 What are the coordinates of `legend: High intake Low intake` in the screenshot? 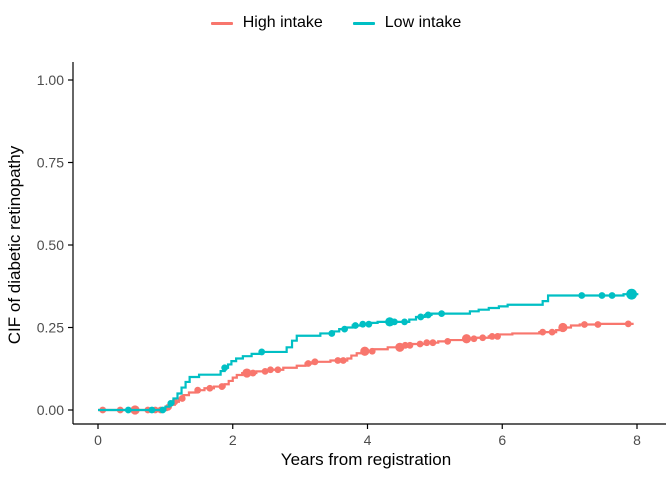 It's located at (336, 23).